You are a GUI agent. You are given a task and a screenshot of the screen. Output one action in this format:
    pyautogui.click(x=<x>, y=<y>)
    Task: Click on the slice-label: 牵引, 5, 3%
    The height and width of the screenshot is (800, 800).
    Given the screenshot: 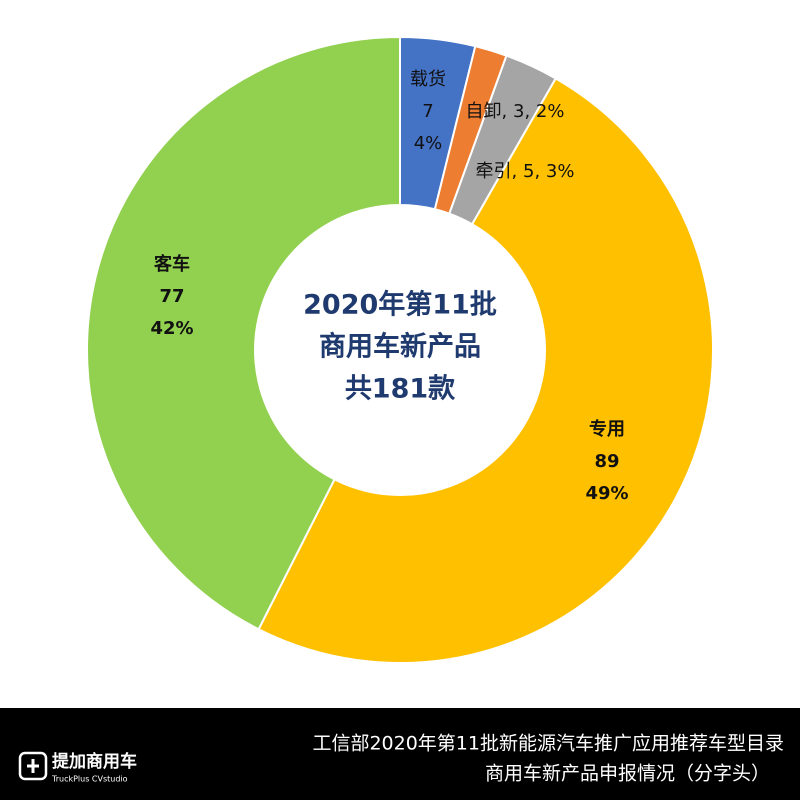 What is the action you would take?
    pyautogui.click(x=525, y=171)
    